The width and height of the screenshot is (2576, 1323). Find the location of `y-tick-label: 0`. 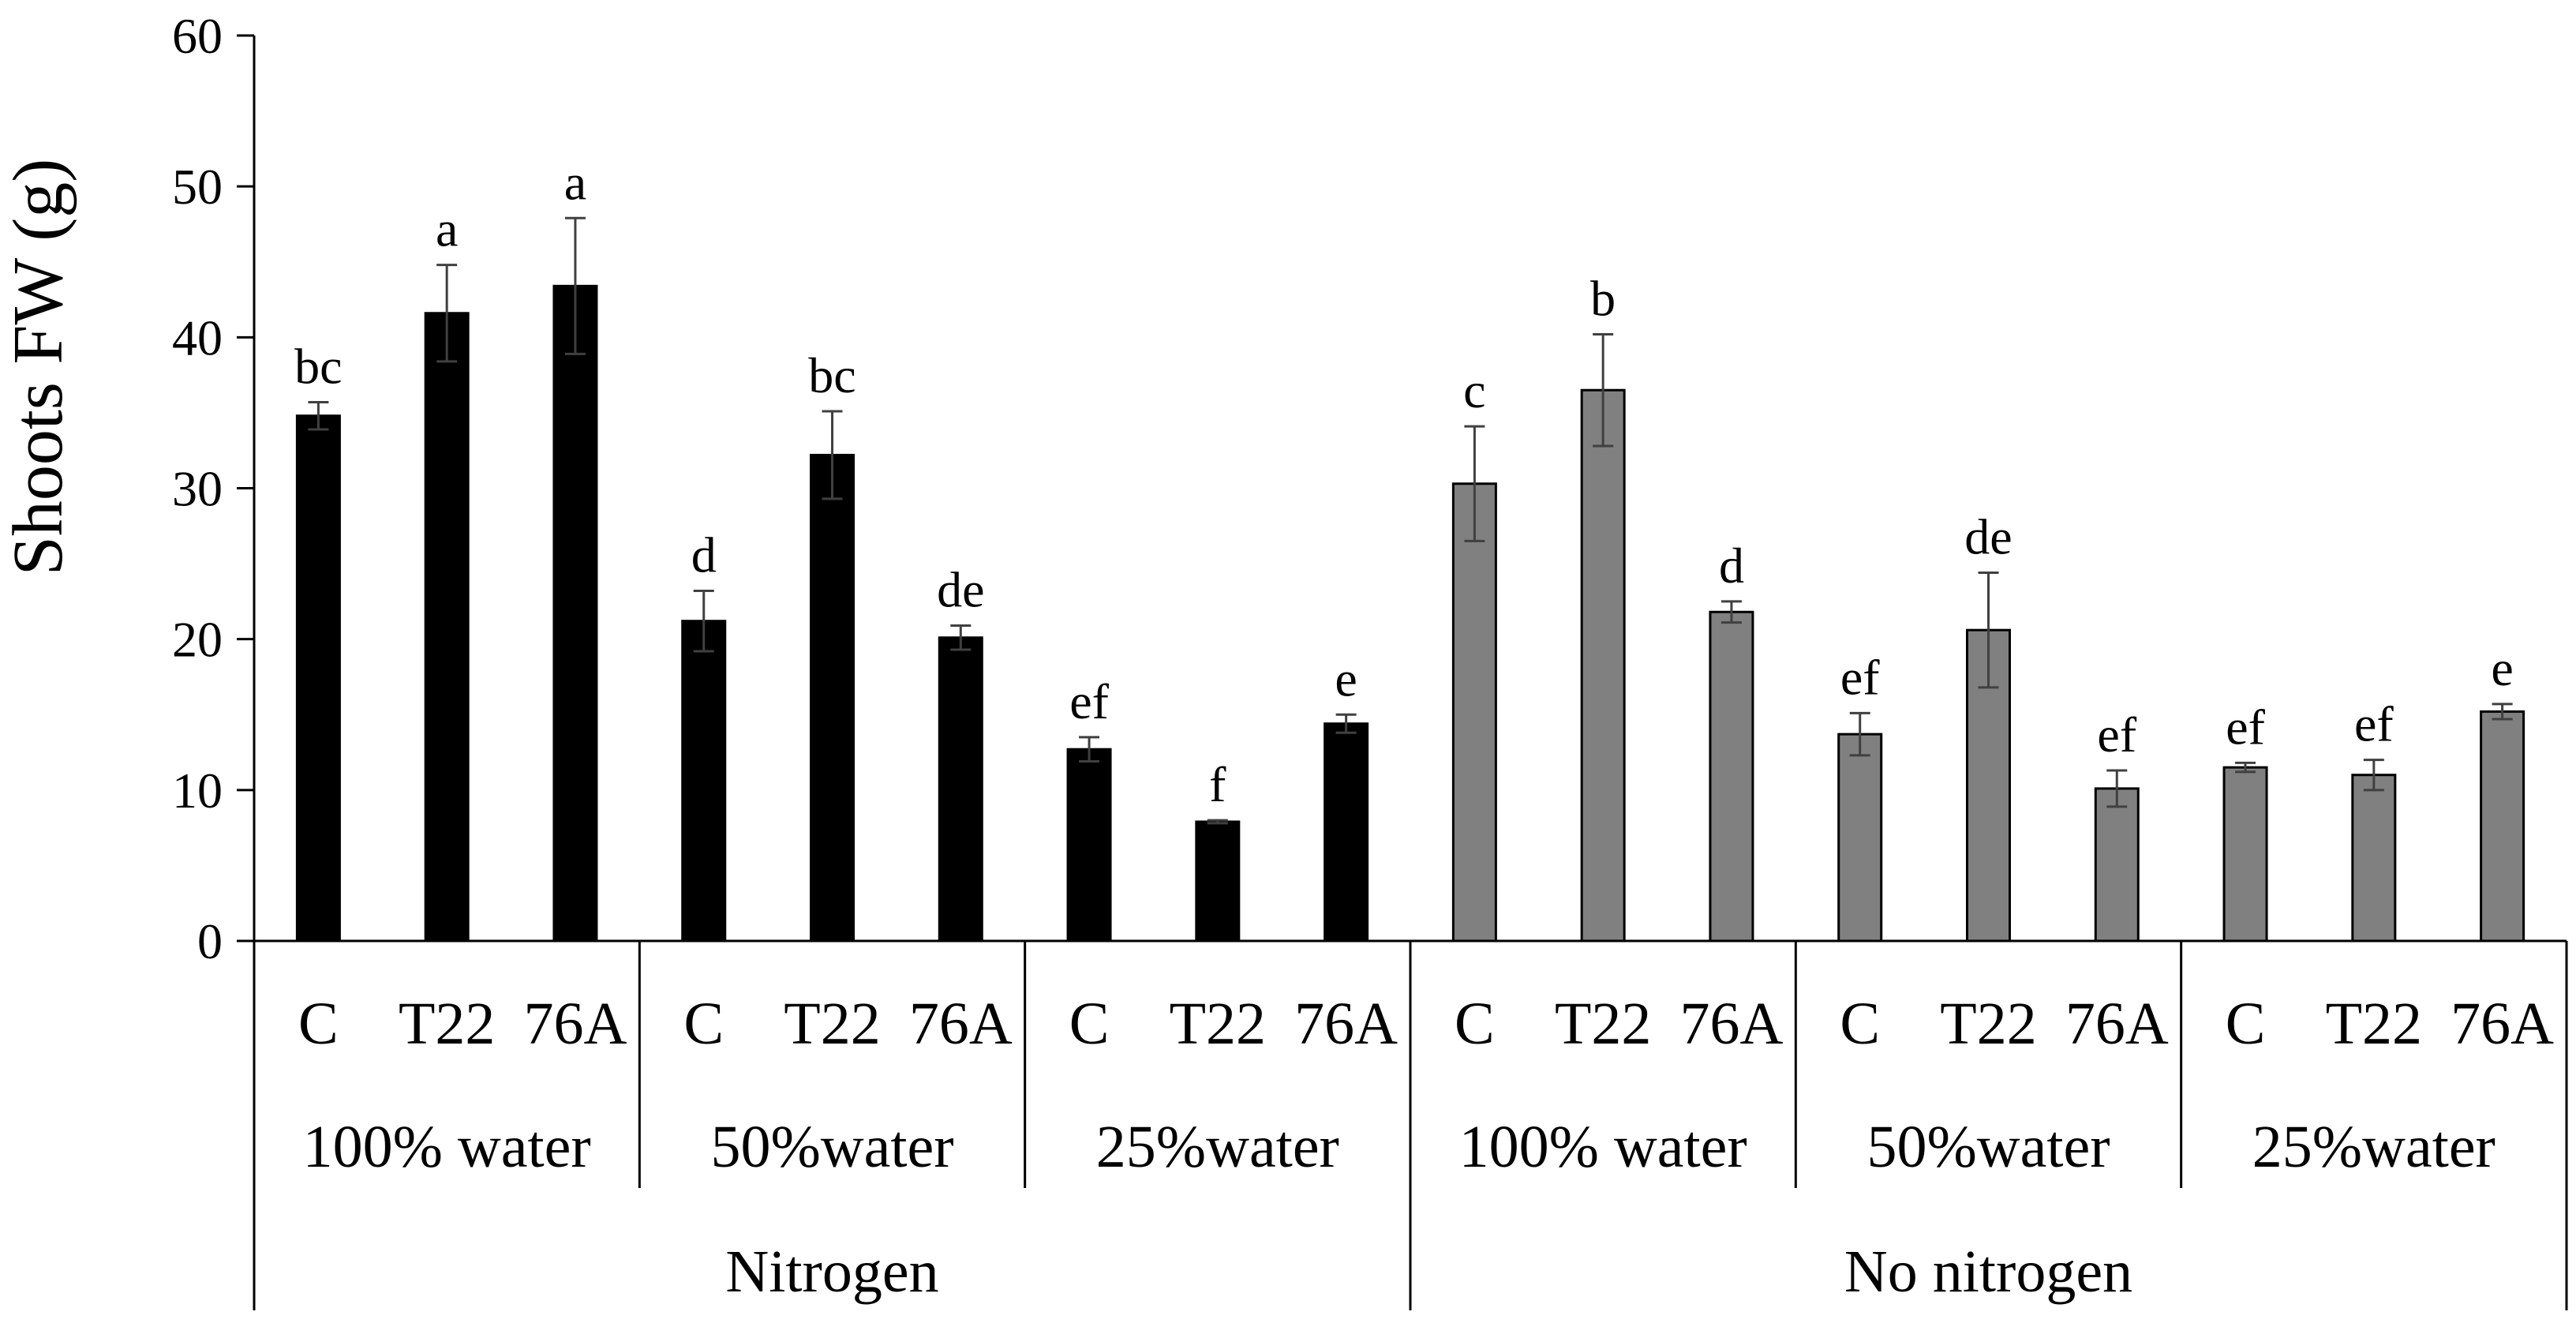

y-tick-label: 0 is located at coordinates (210, 941).